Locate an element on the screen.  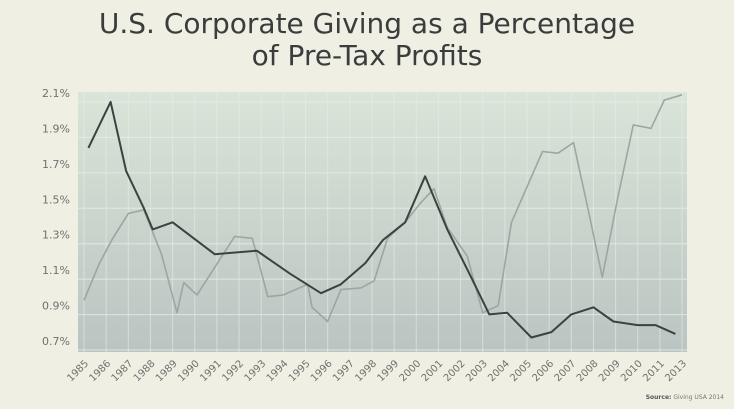
x-tick-label: 2013 is located at coordinates (676, 371).